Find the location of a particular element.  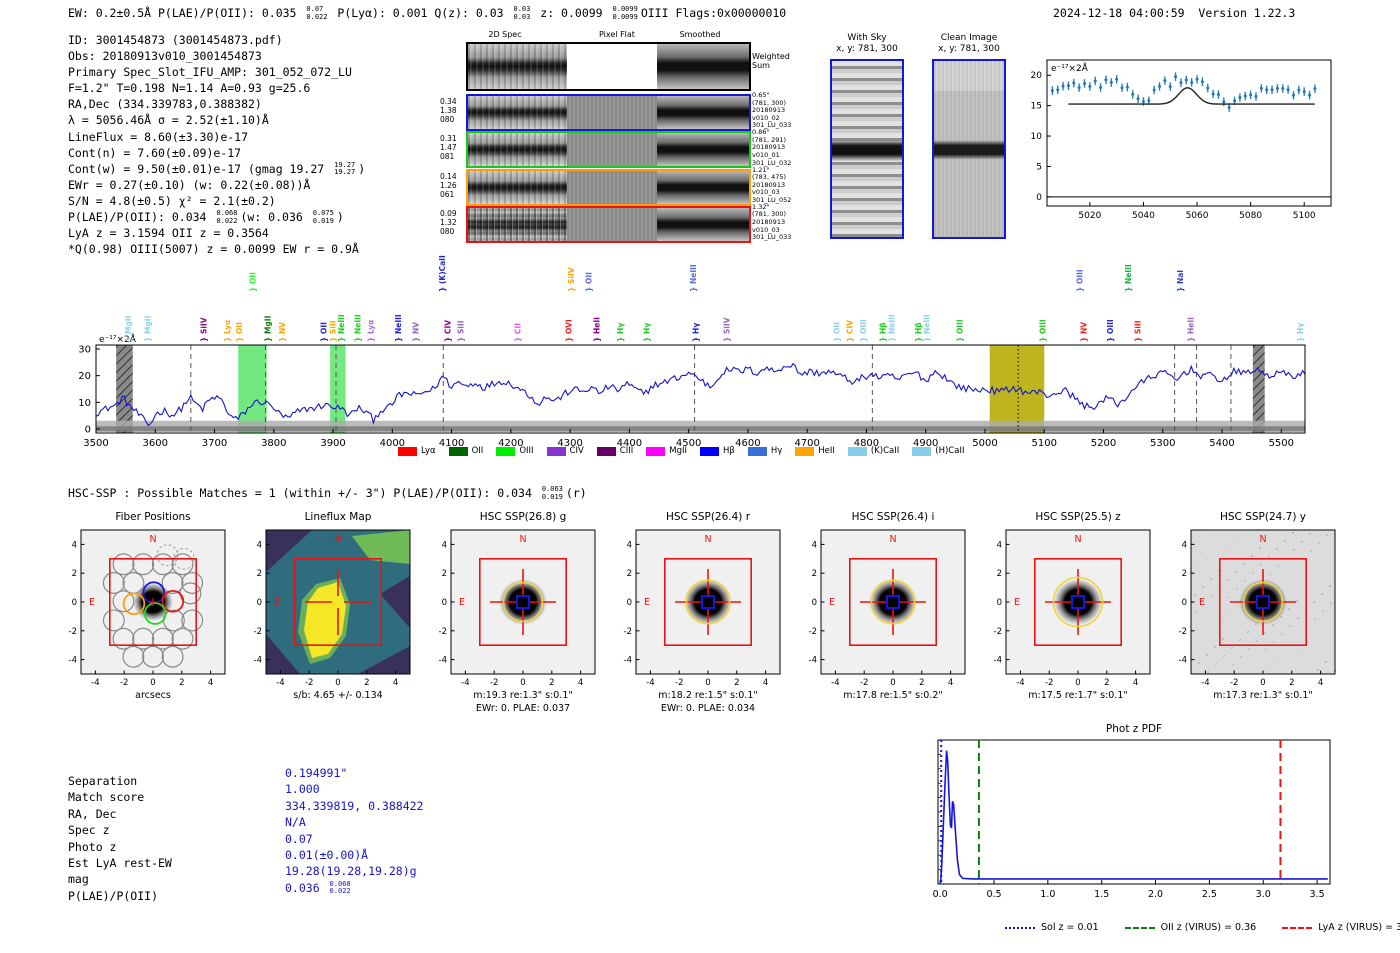

svg-text: 5200 is located at coordinates (1103, 443).